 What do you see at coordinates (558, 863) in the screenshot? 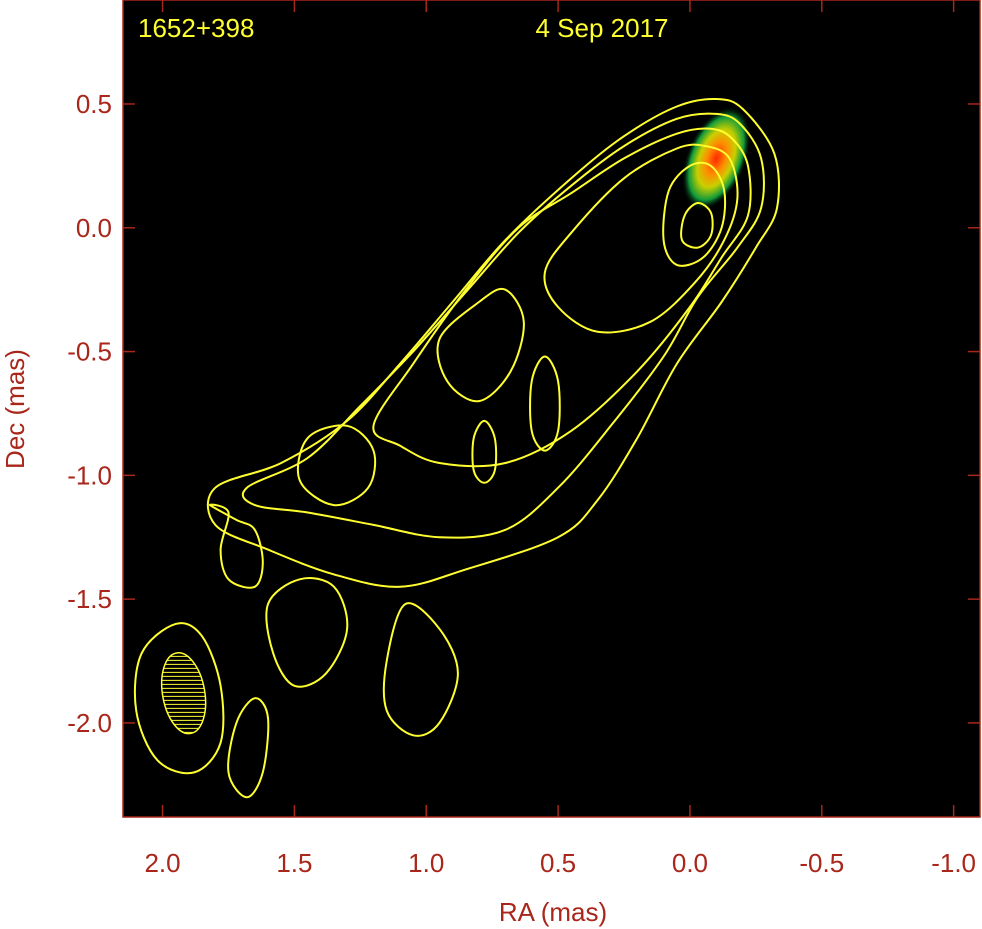
I see `x-tick-label: 0.5` at bounding box center [558, 863].